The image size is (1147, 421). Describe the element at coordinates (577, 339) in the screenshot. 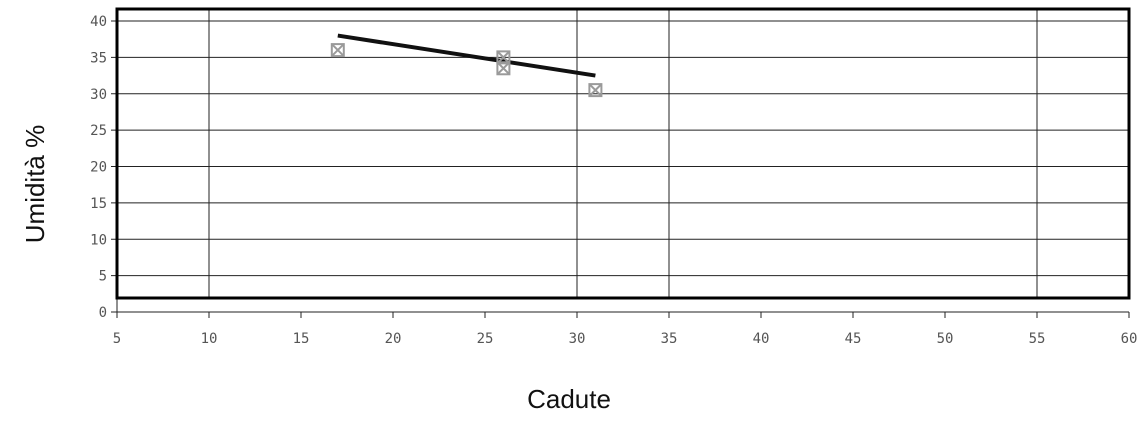

I see `x-tick-label: 30` at that location.